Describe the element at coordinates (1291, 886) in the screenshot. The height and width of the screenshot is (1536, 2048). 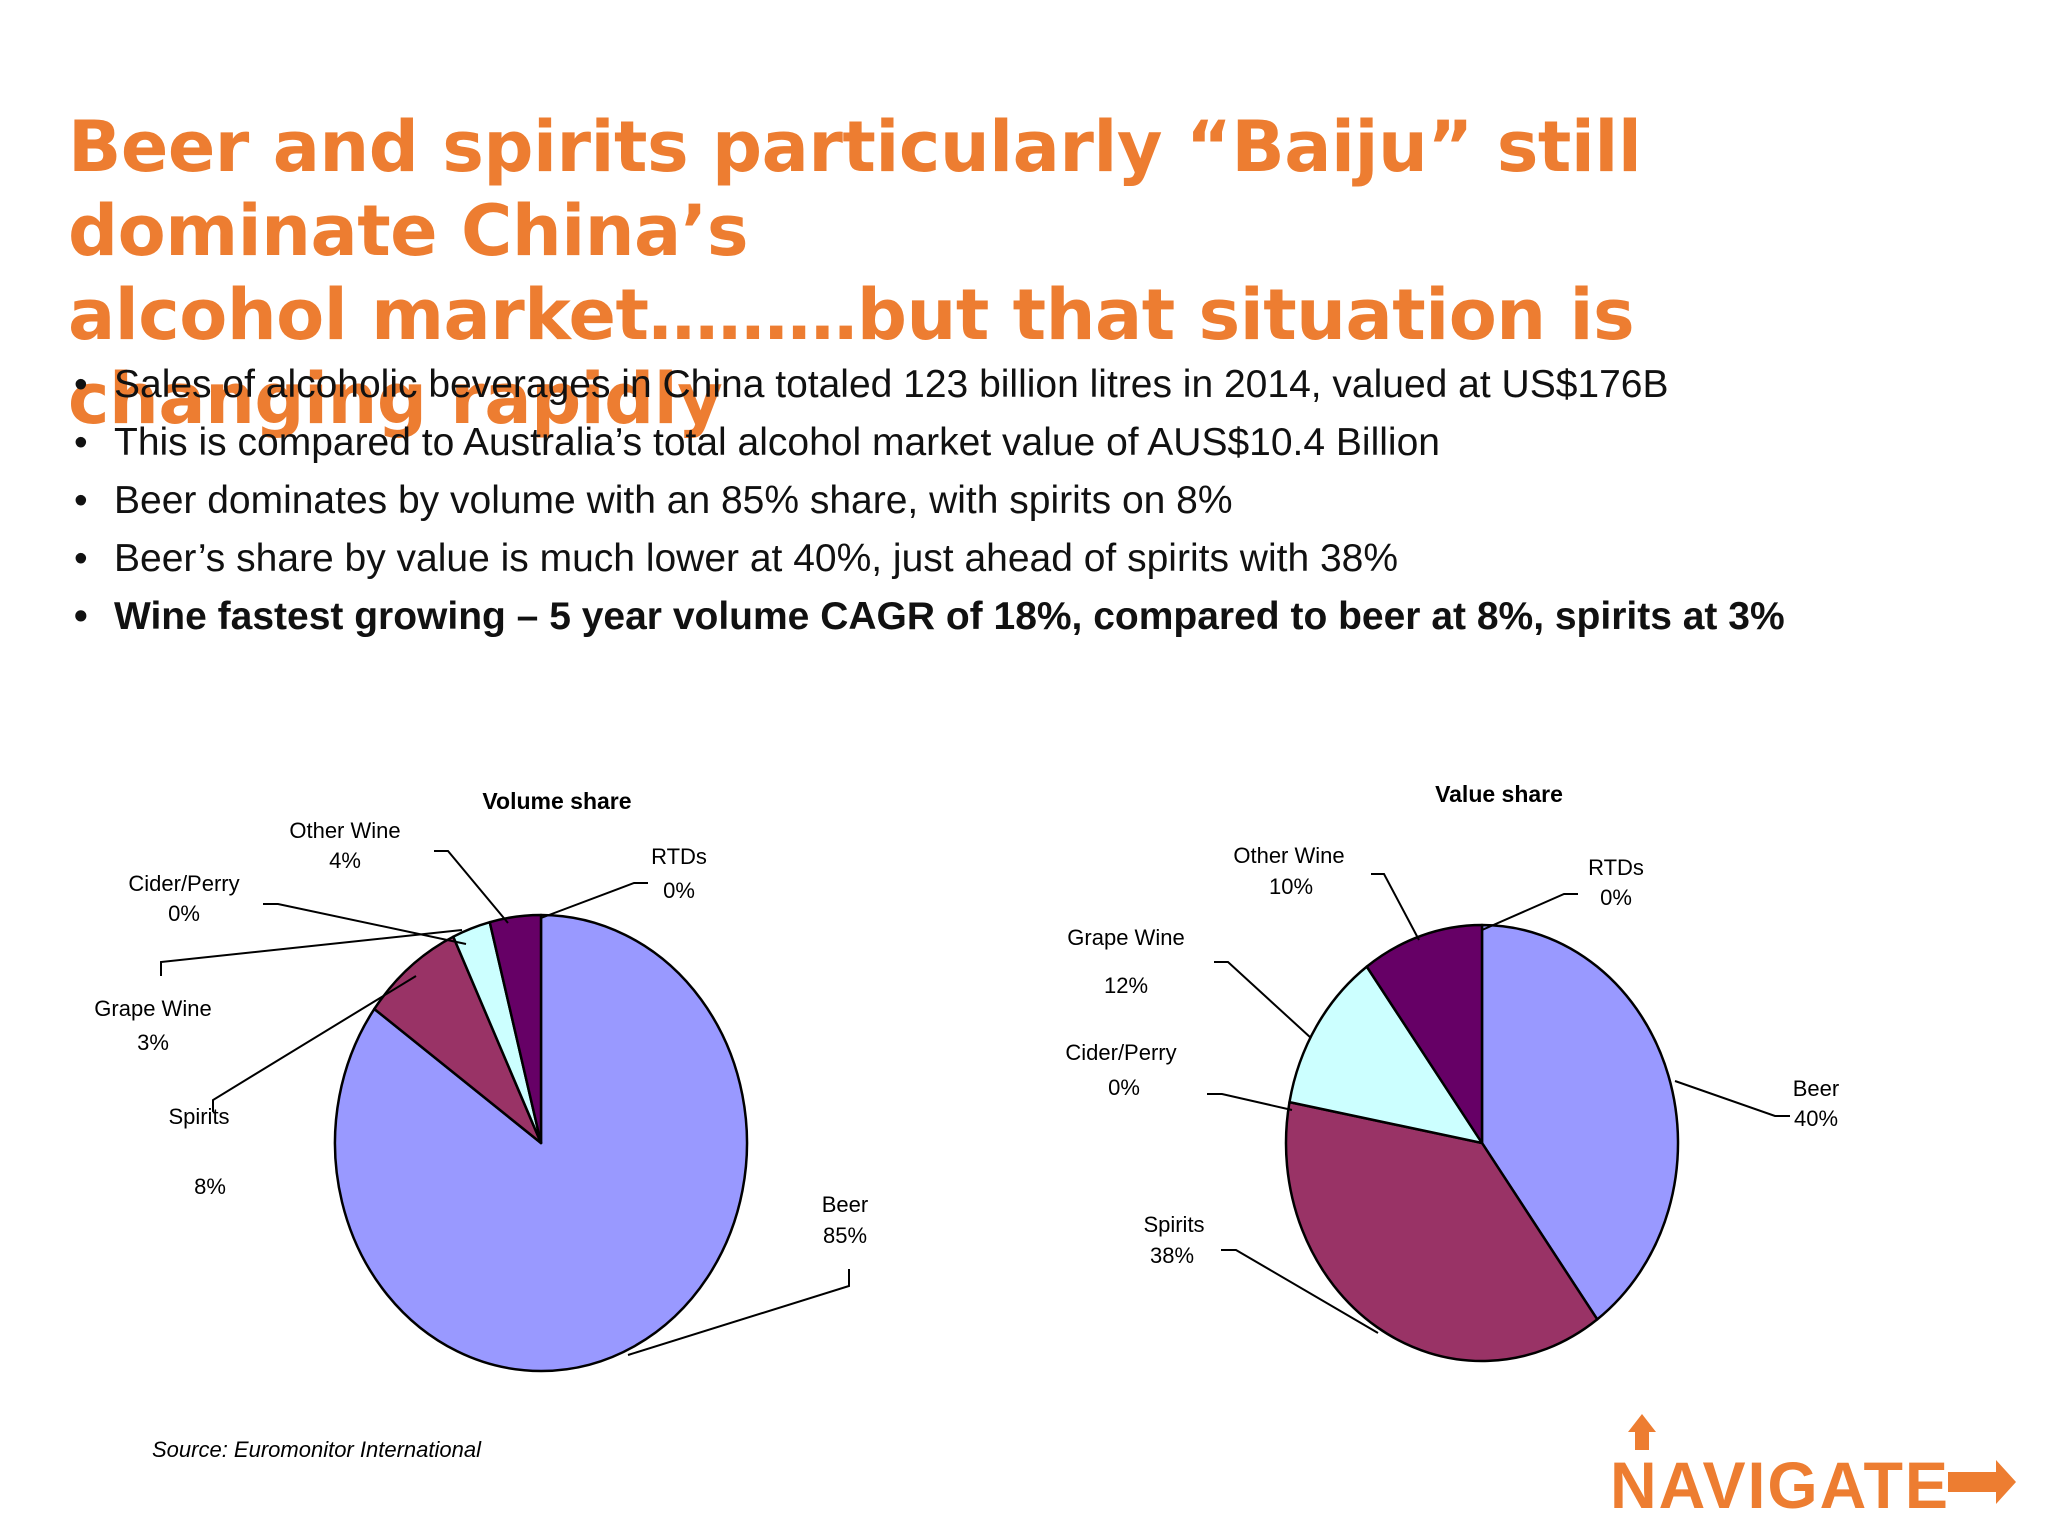
I see `label-other-wine-value: 10%` at that location.